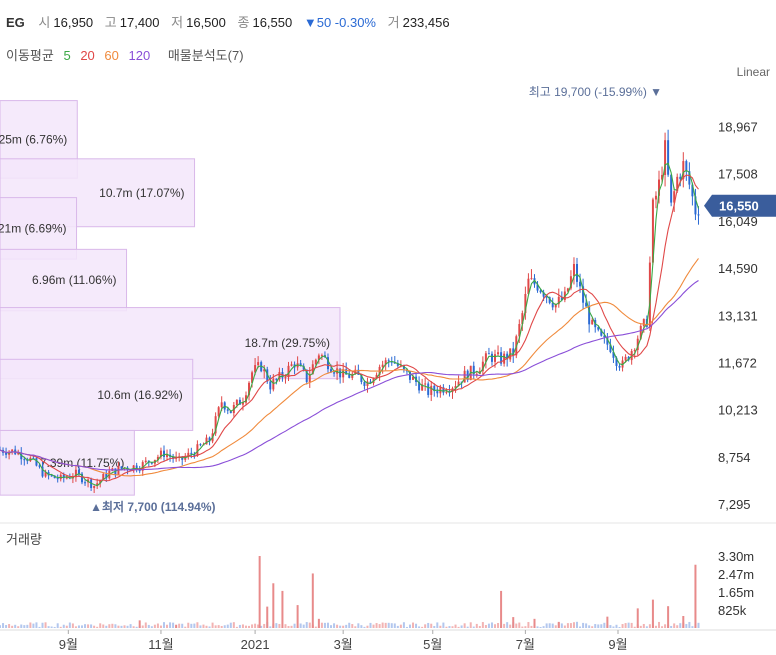 Image resolution: width=776 pixels, height=655 pixels. What do you see at coordinates (152, 506) in the screenshot?
I see `low-annotation: ▲최저 7,700 (114.94%)` at bounding box center [152, 506].